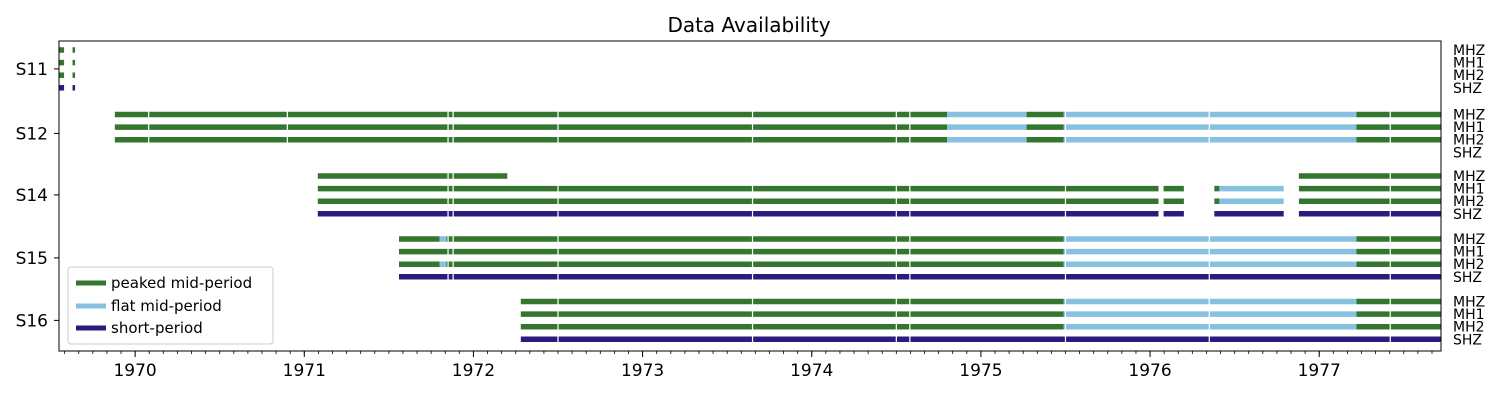 This screenshot has width=1500, height=400. I want to click on x-tick-label: 1972, so click(473, 371).